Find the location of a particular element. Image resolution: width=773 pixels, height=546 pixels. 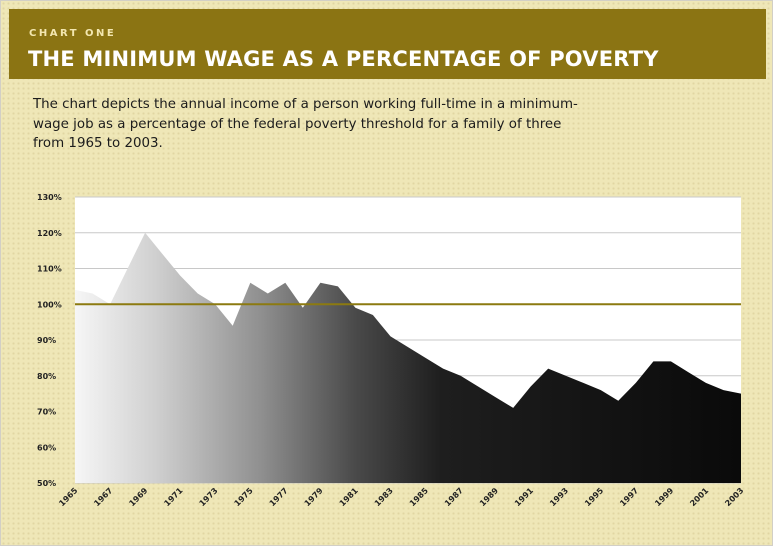

x-tick-label: 1995 is located at coordinates (594, 497).